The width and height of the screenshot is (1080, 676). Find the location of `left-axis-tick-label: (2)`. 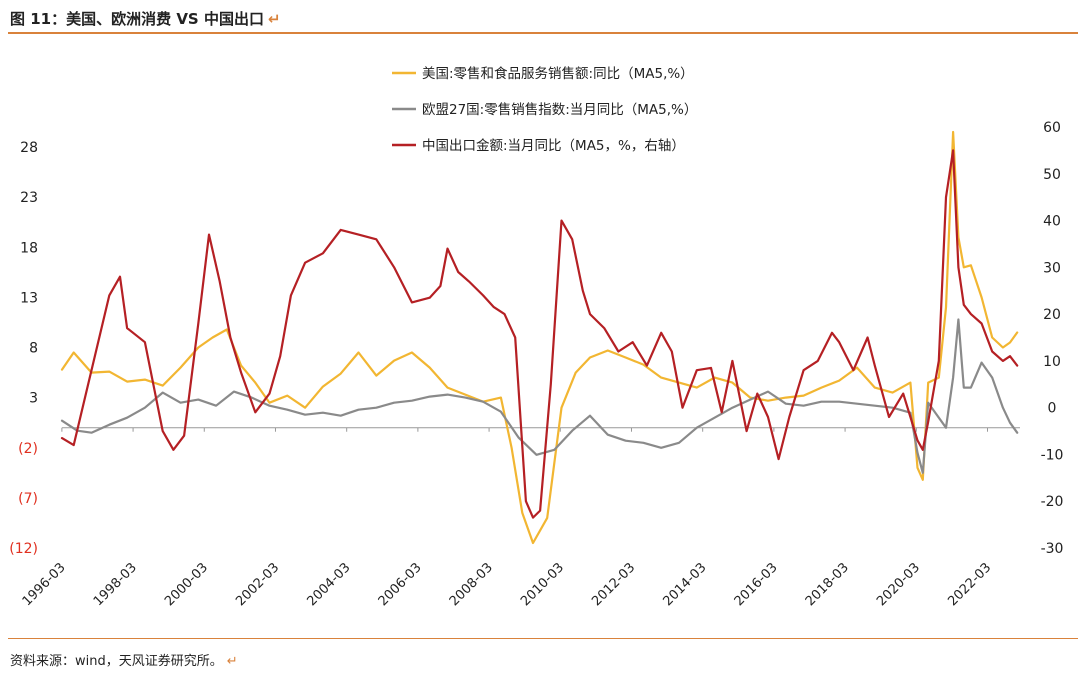

left-axis-tick-label: (2) is located at coordinates (28, 449).